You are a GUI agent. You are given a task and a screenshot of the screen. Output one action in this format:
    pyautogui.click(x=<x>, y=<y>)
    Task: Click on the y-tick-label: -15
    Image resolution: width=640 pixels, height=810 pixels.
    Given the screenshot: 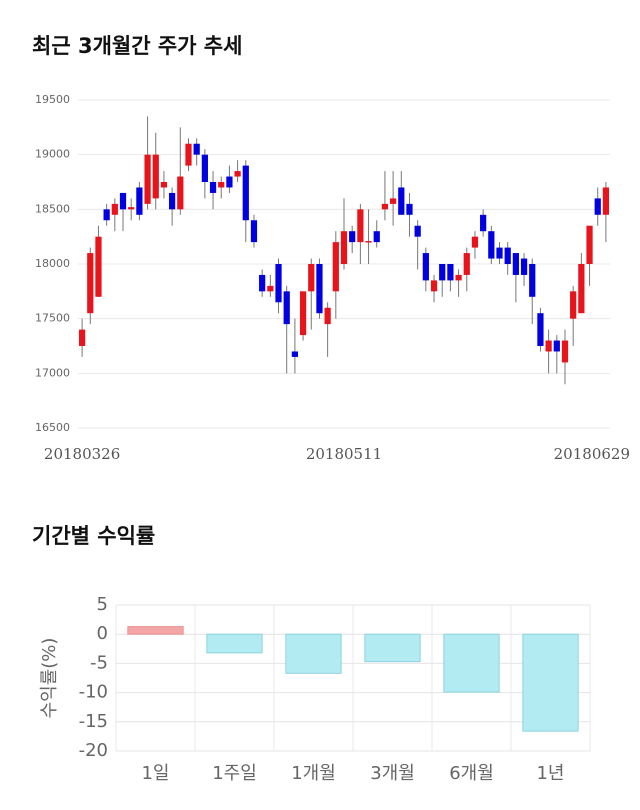 What is the action you would take?
    pyautogui.click(x=93, y=721)
    